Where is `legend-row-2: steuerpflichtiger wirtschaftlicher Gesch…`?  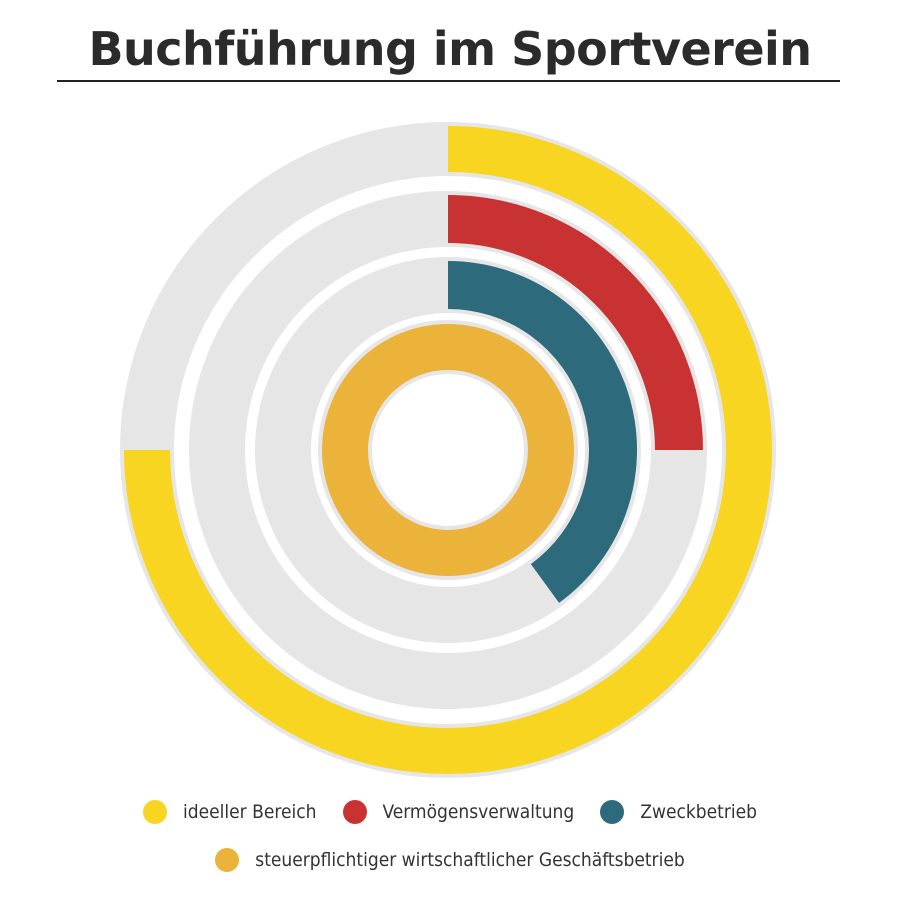 legend-row-2: steuerpflichtiger wirtschaftlicher Gesch… is located at coordinates (450, 860).